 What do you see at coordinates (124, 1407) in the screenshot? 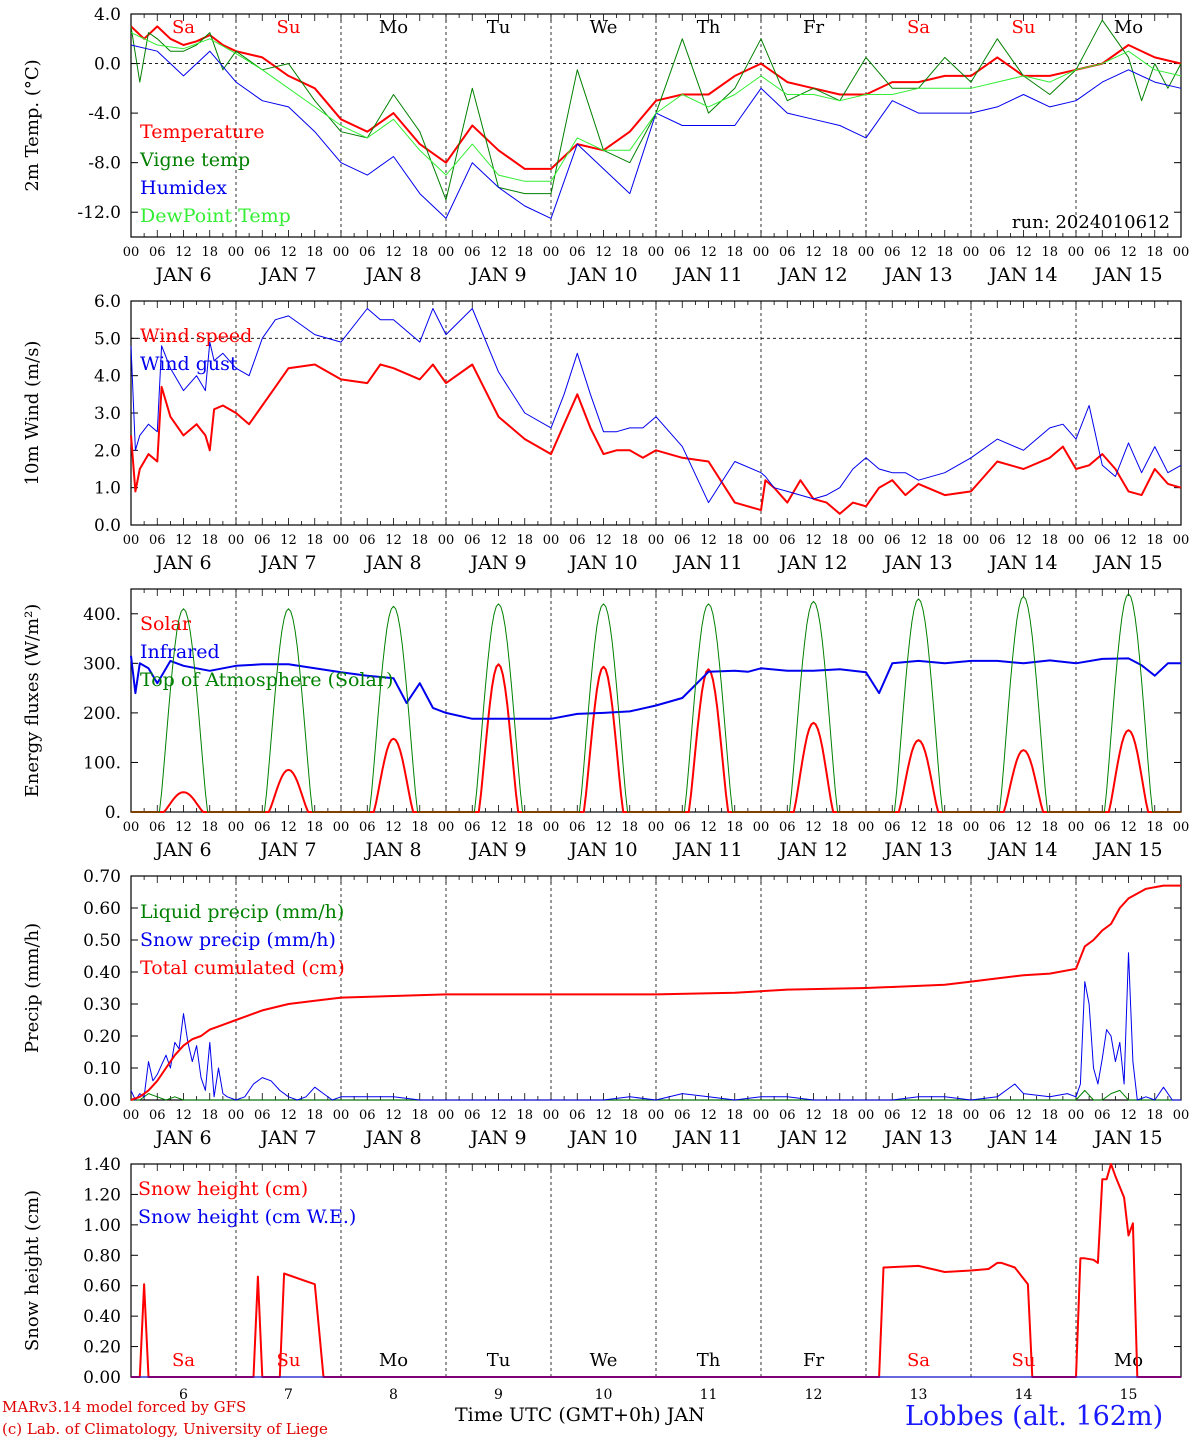
I see `model-credit: MARv3.14 model forced by GFS` at bounding box center [124, 1407].